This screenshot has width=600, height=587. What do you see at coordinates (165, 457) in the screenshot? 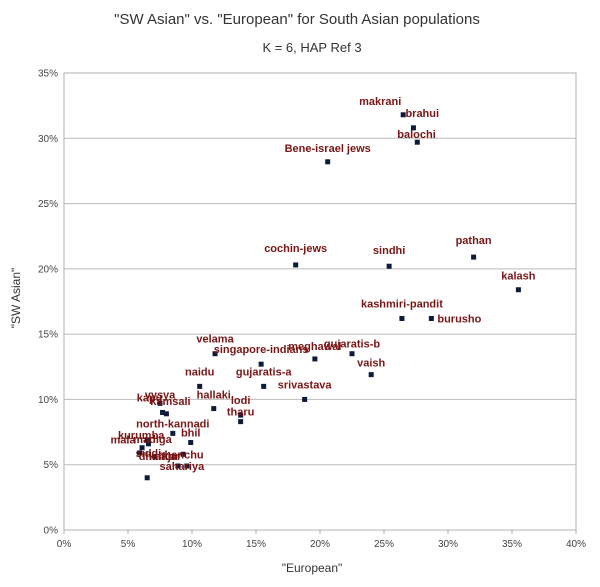
I see `point-label: kanjar` at bounding box center [165, 457].